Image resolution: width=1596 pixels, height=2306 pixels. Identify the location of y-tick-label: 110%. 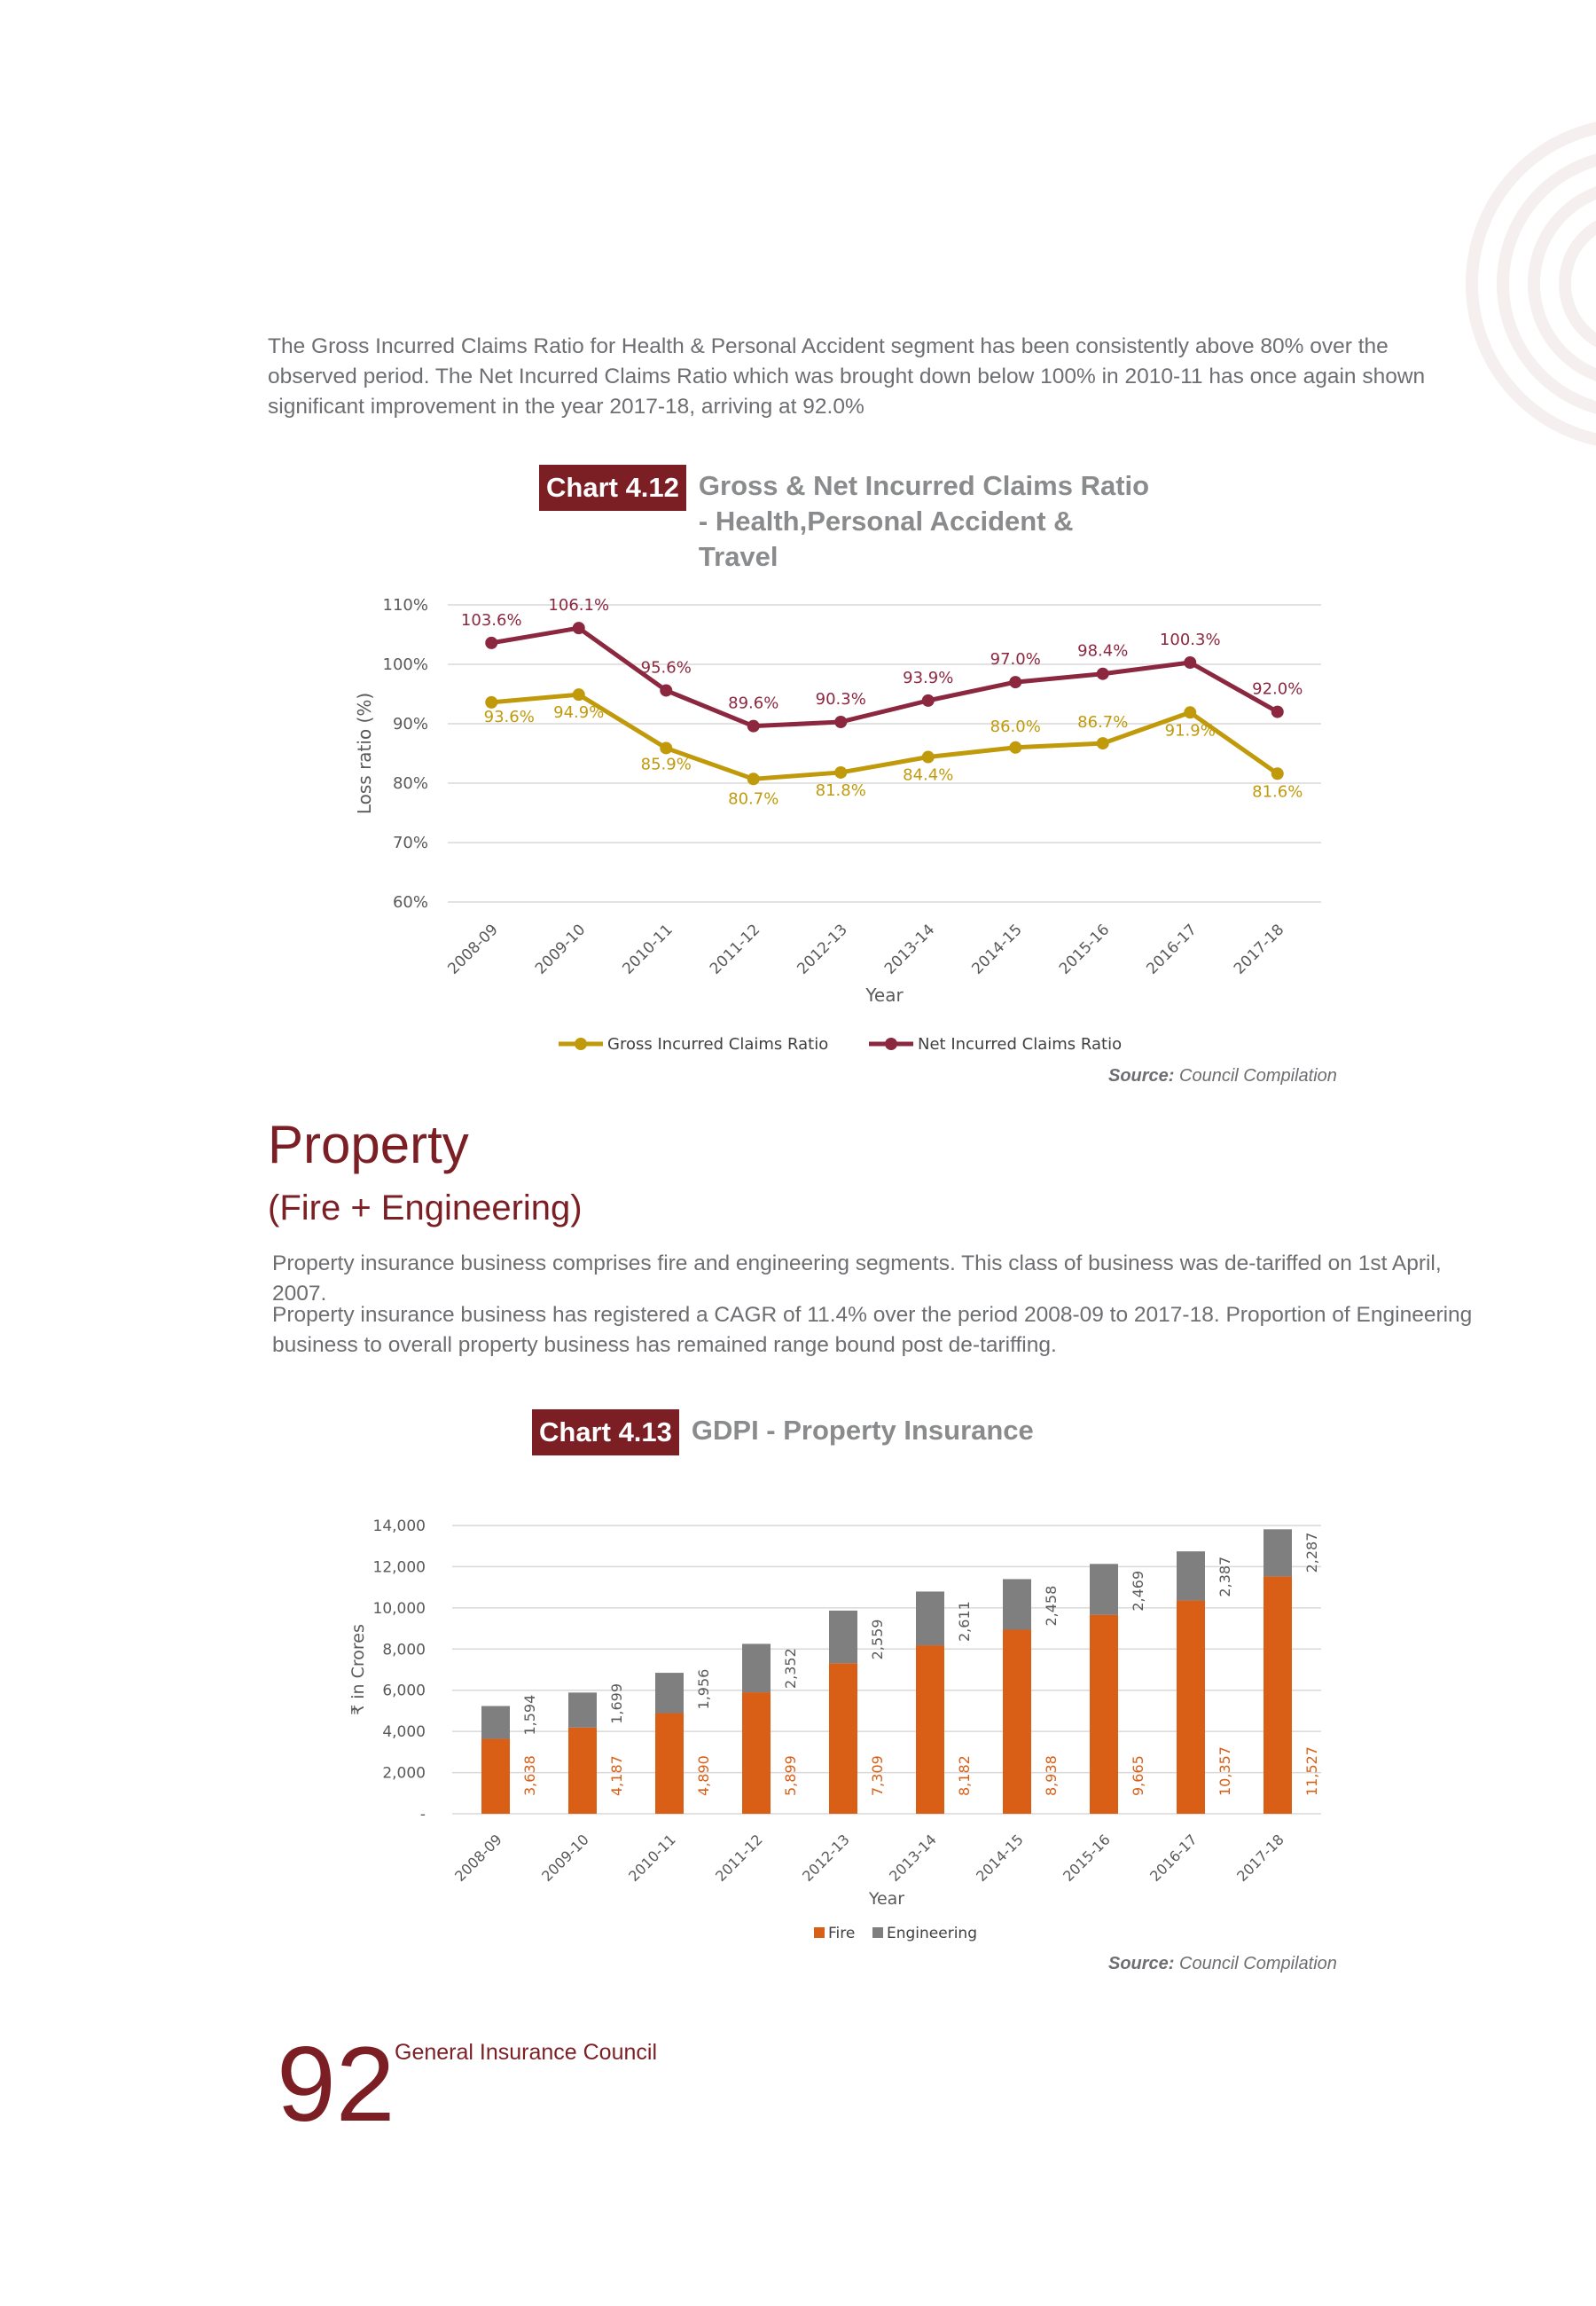
(406, 605).